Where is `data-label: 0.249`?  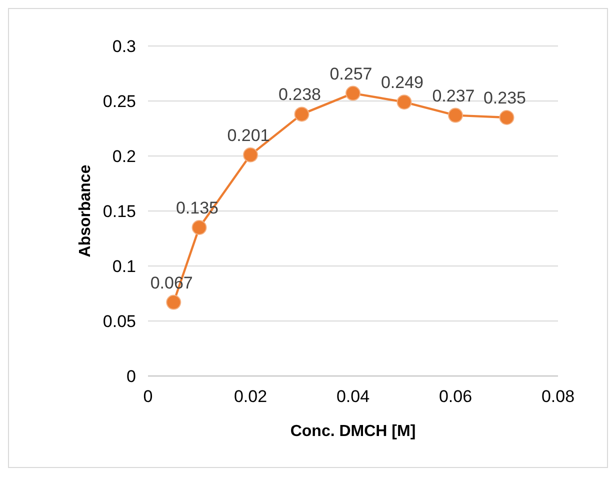
data-label: 0.249 is located at coordinates (402, 82).